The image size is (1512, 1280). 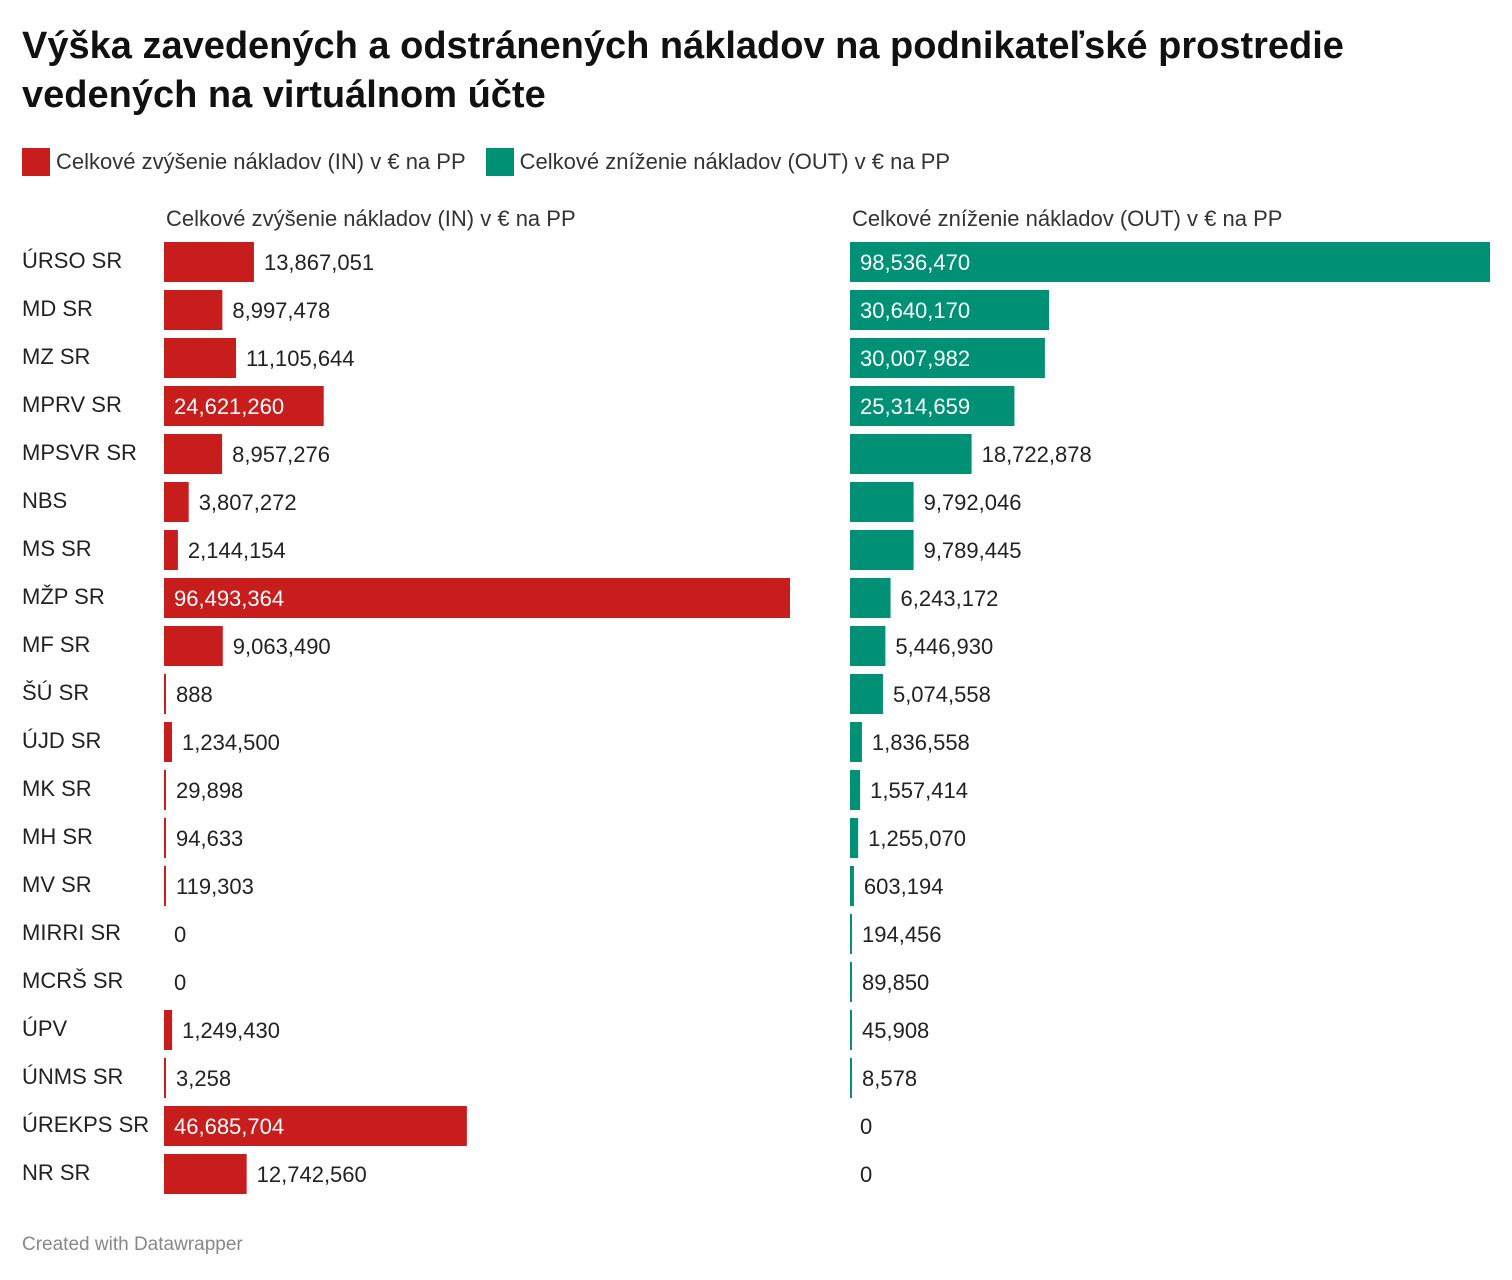 I want to click on data-label: 2,144,154, so click(x=237, y=550).